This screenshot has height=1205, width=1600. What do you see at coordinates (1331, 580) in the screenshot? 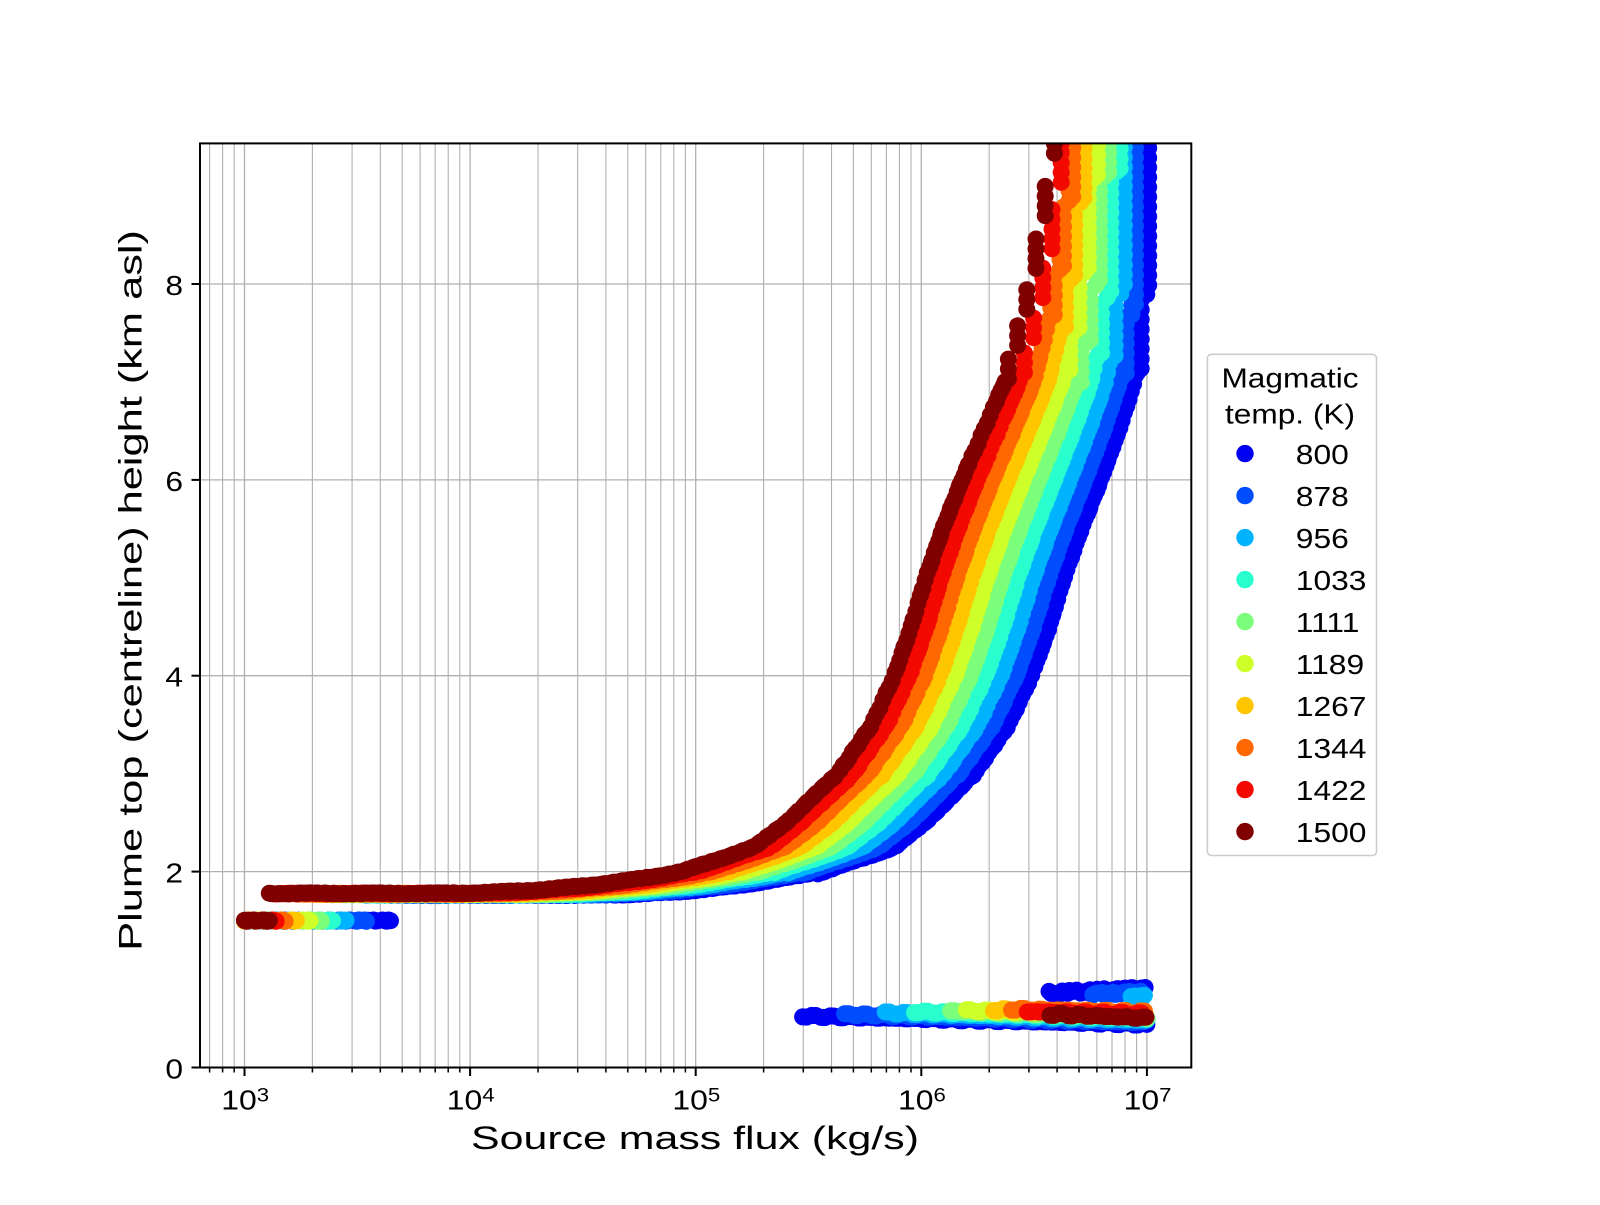
I see `svg-text: 1033` at bounding box center [1331, 580].